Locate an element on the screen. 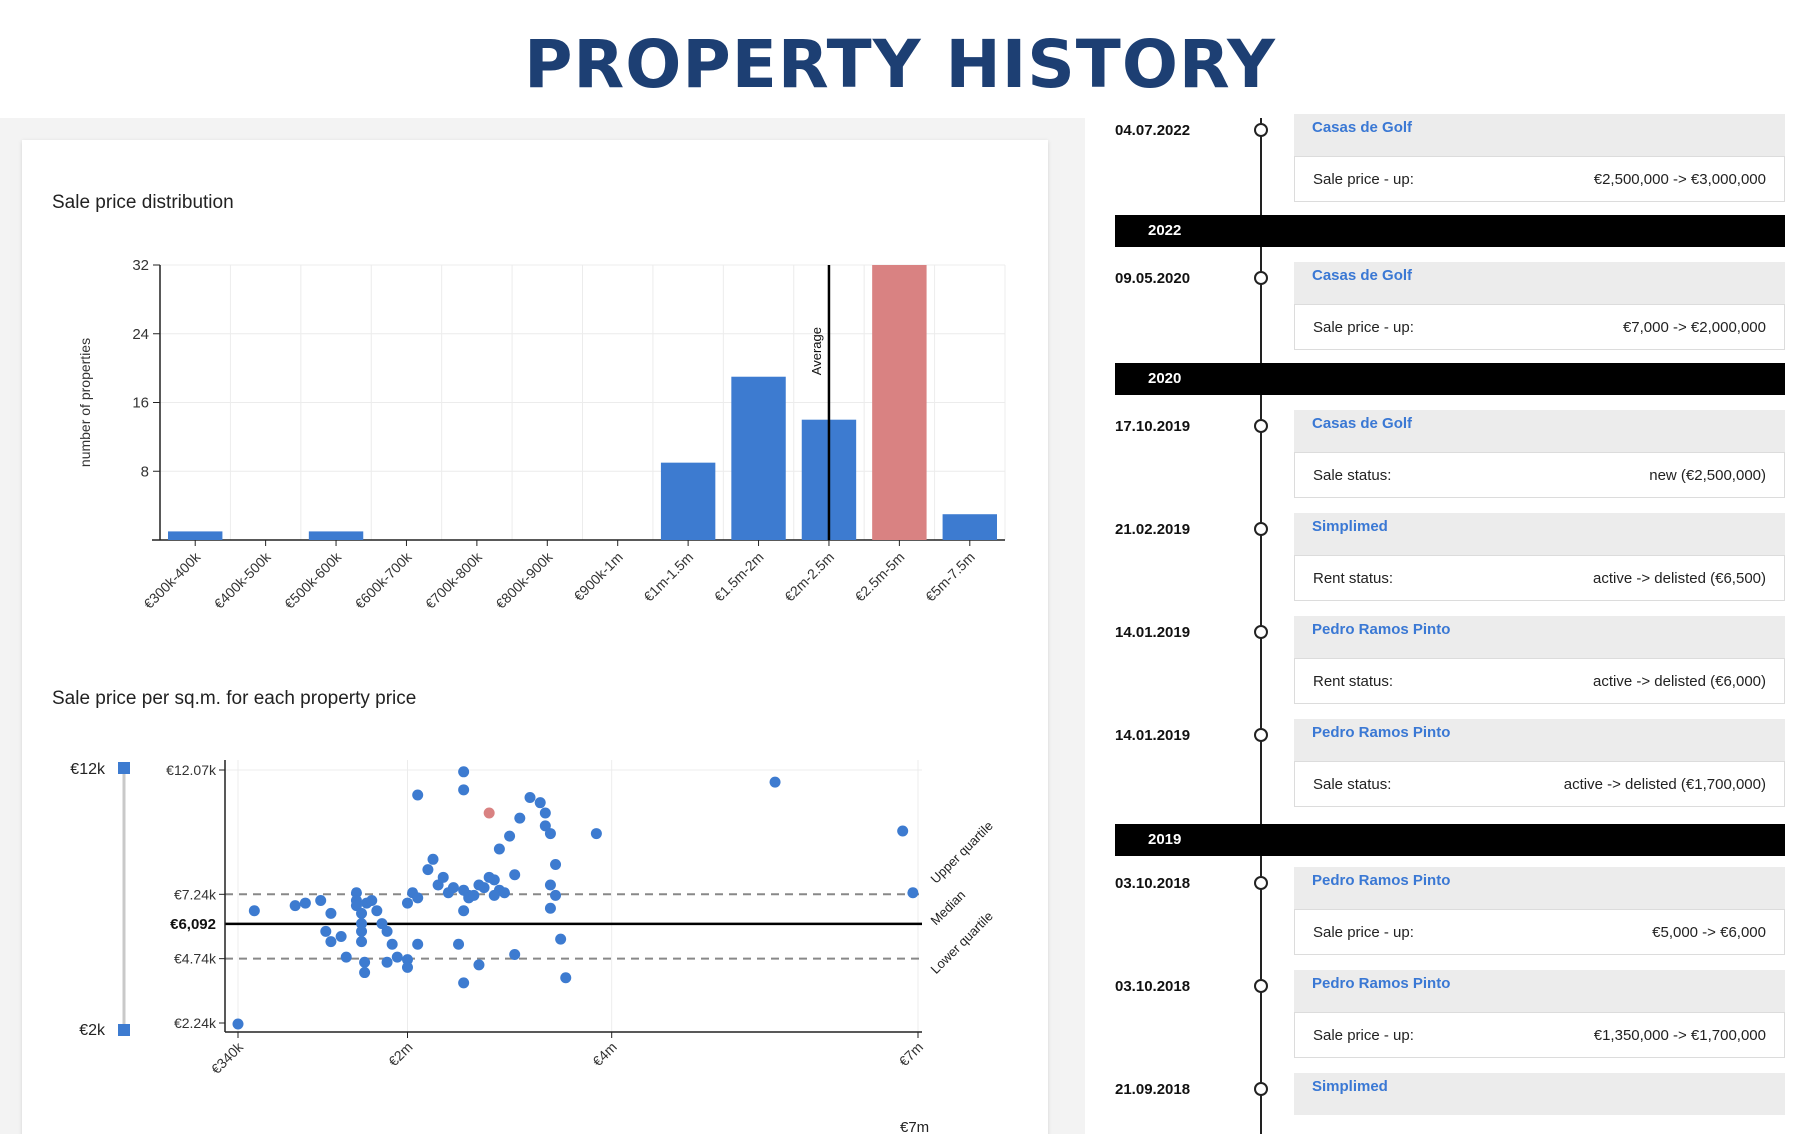 The width and height of the screenshot is (1800, 1134). timeline-change-row: Rent status: active -> delisted (€6,000) is located at coordinates (1539, 681).